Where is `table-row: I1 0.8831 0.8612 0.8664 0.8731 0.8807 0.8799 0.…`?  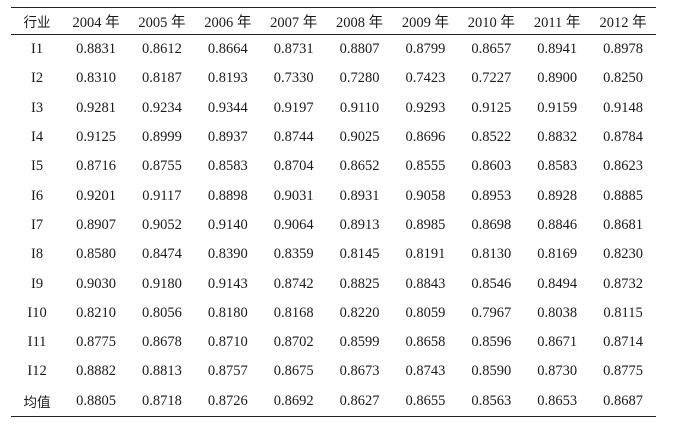 table-row: I1 0.8831 0.8612 0.8664 0.8731 0.8807 0.8799 0.… is located at coordinates (333, 50).